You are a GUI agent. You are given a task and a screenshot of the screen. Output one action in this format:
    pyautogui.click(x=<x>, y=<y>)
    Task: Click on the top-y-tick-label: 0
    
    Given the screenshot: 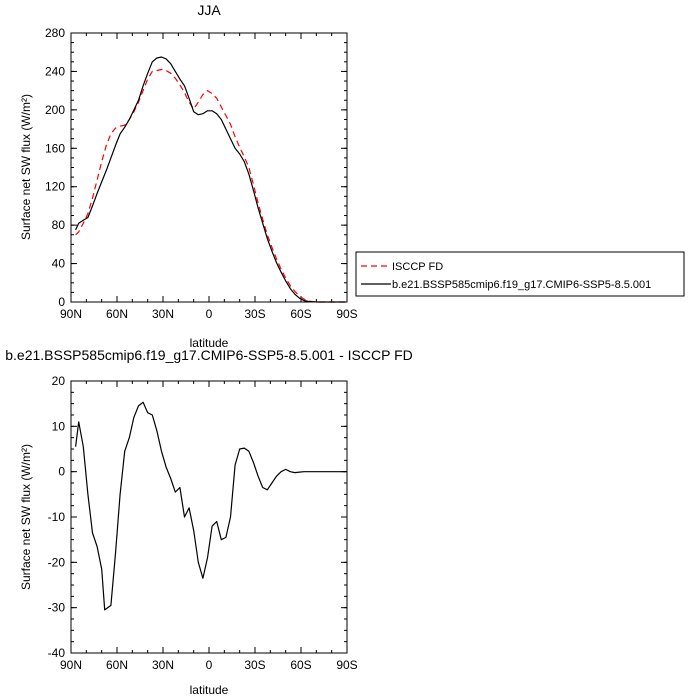 What is the action you would take?
    pyautogui.click(x=61, y=302)
    